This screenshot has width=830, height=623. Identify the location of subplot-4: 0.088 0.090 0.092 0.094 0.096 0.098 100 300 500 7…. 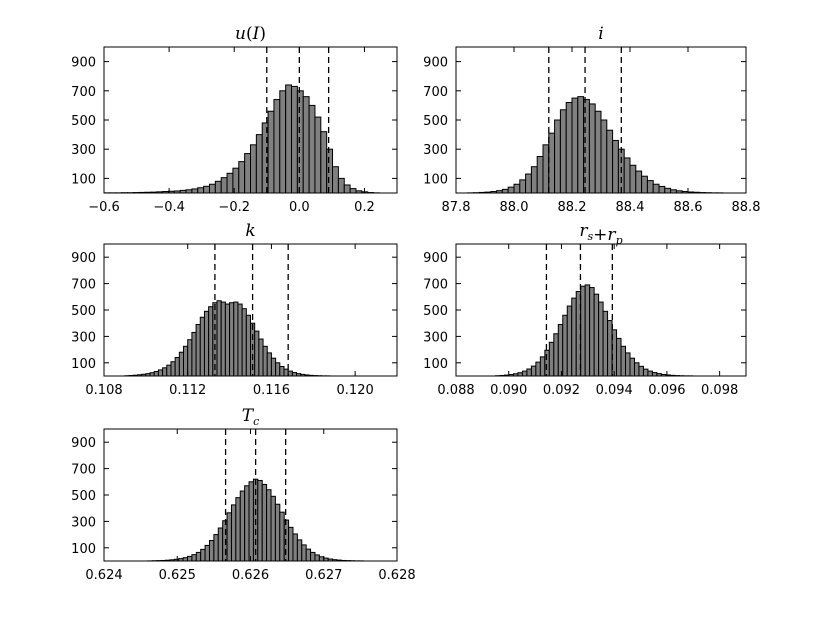
(585, 309).